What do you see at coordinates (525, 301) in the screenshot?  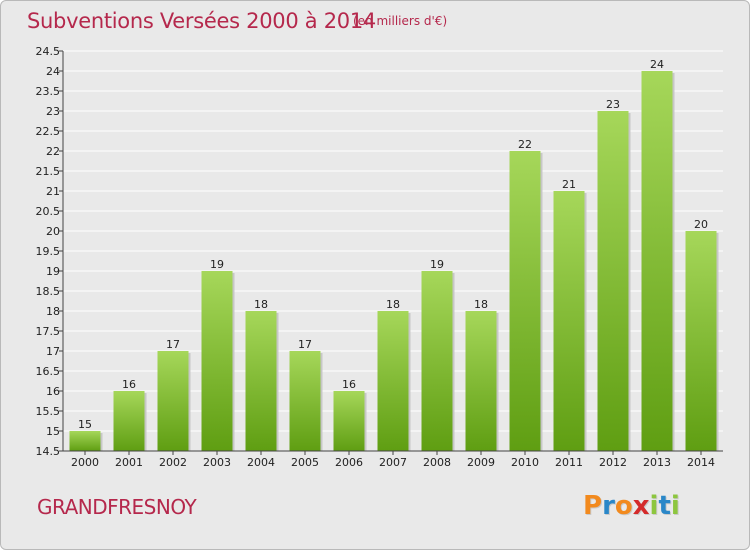 I see `bar-2010` at bounding box center [525, 301].